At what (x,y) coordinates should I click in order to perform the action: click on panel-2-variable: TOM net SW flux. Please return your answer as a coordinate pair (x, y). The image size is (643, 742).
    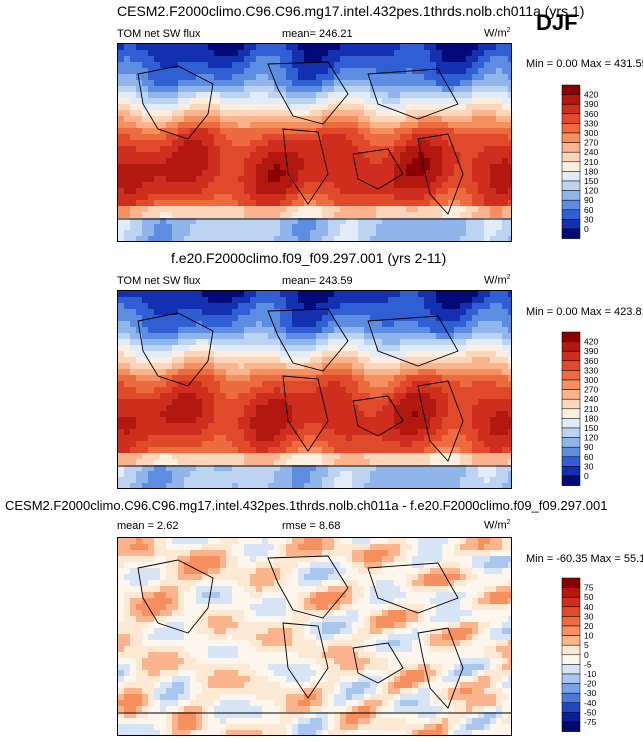
    Looking at the image, I should click on (159, 281).